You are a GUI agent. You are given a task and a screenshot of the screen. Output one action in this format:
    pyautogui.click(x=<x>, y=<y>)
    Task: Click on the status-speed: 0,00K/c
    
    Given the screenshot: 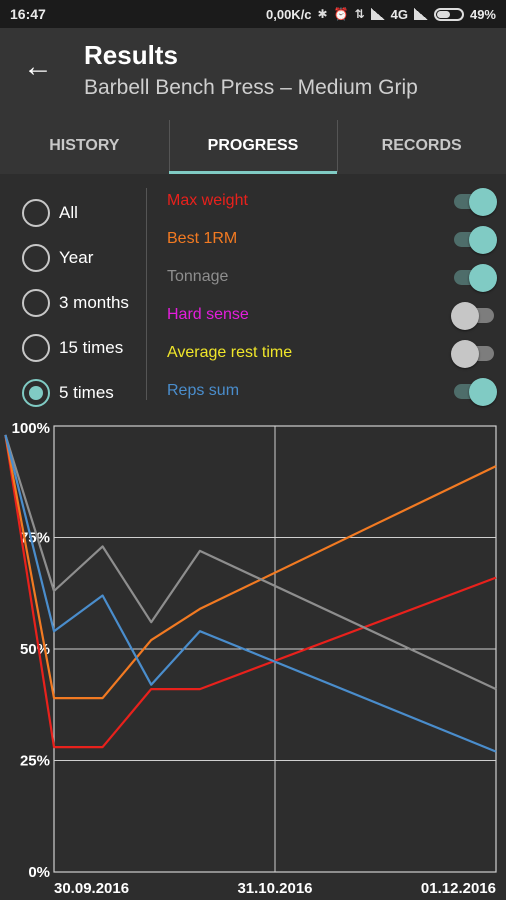 What is the action you would take?
    pyautogui.click(x=289, y=14)
    